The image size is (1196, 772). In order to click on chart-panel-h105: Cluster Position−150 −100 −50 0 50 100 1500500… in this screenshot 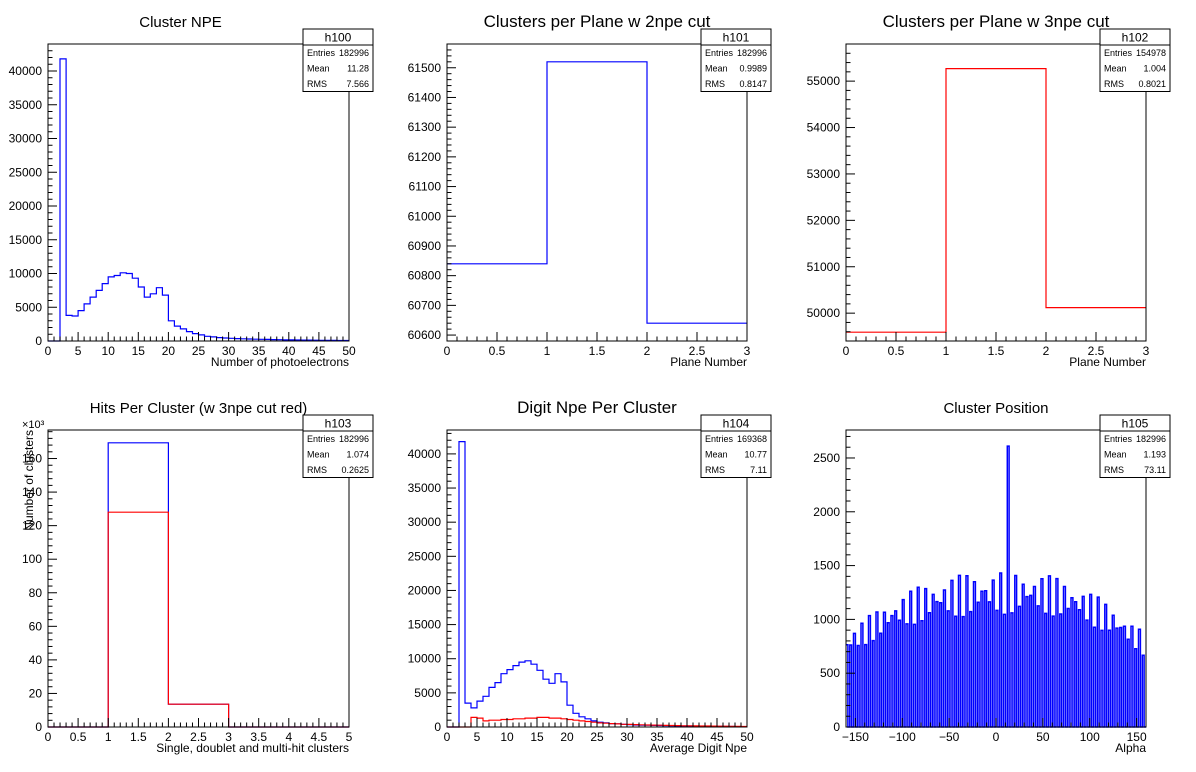, I will do `click(992, 577)`.